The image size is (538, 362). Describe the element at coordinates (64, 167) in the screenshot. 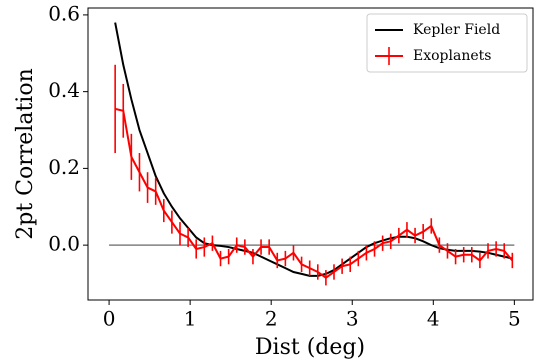

I see `y-tick-label: 0.2` at that location.